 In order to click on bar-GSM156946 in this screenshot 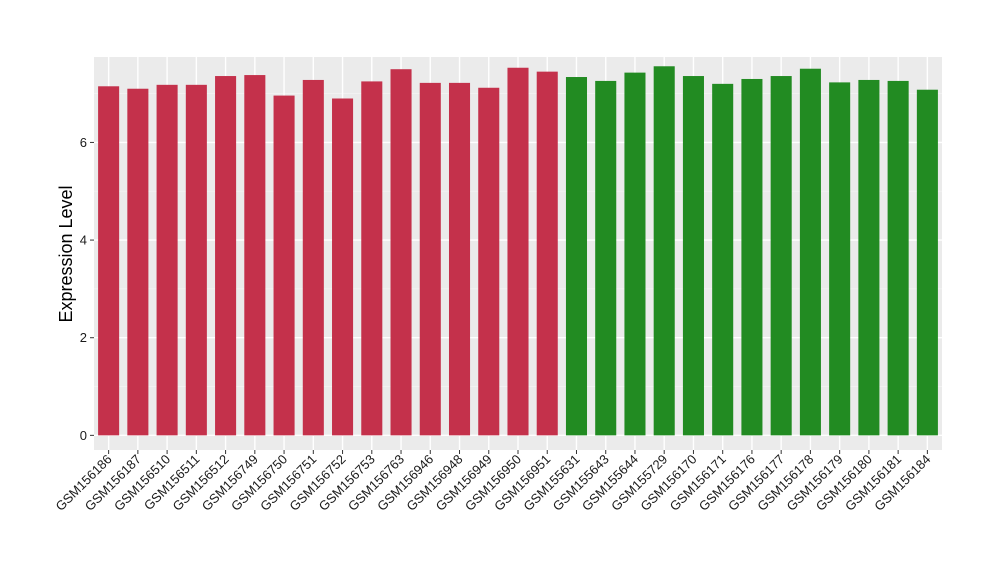, I will do `click(430, 259)`.